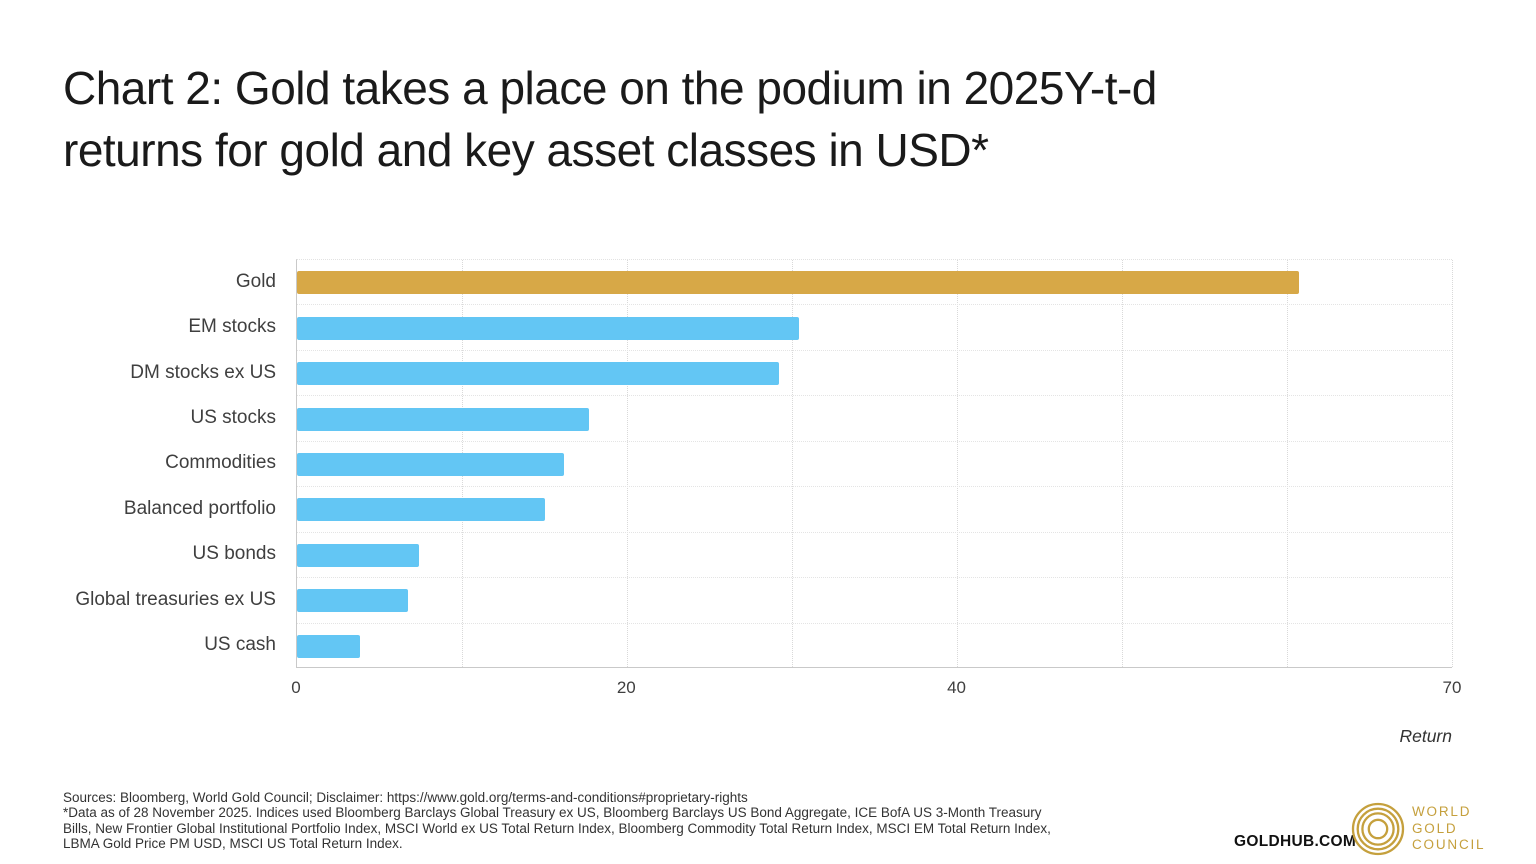 The height and width of the screenshot is (864, 1536). Describe the element at coordinates (957, 687) in the screenshot. I see `x-tick-label: 40` at that location.